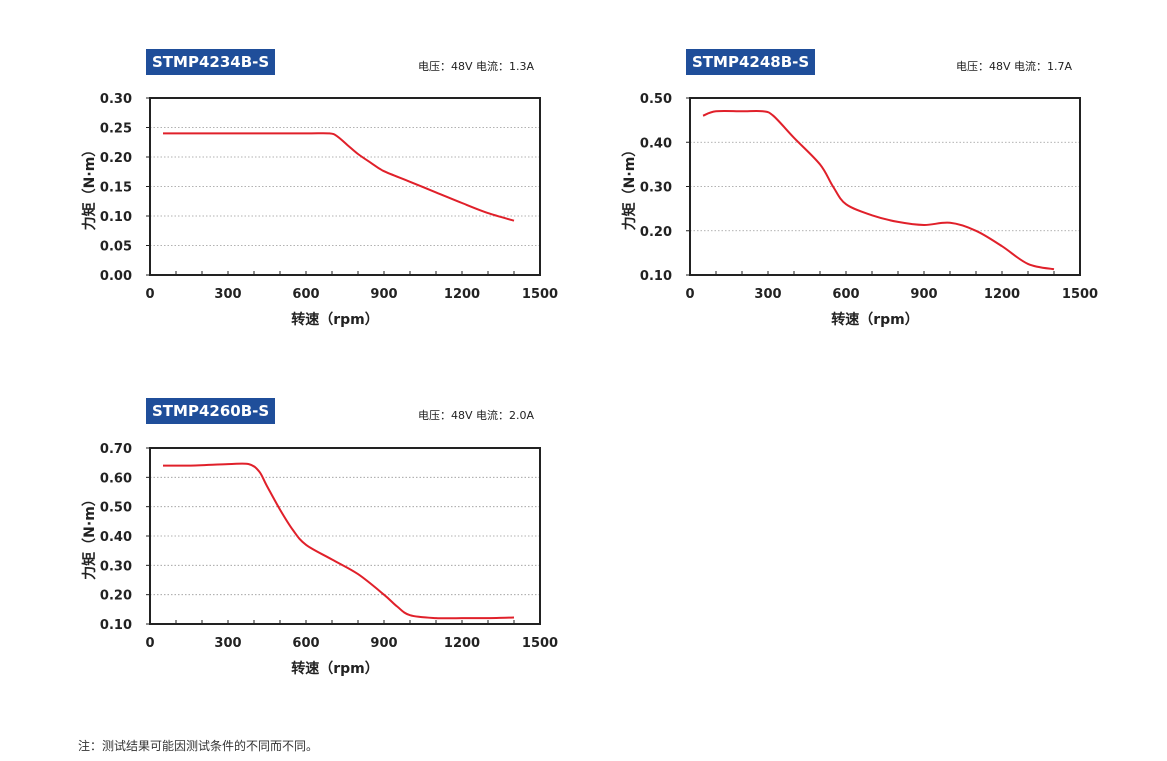 The image size is (1167, 761). I want to click on spec-text: 电压：48V 电流：1.7A, so click(1014, 66).